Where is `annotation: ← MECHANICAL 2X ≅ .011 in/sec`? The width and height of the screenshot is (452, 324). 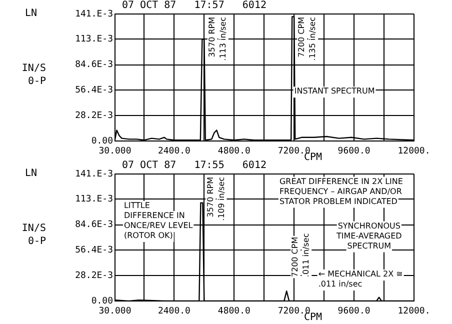
annotation: ← MECHANICAL 2X ≅ .011 in/sec is located at coordinates (360, 279).